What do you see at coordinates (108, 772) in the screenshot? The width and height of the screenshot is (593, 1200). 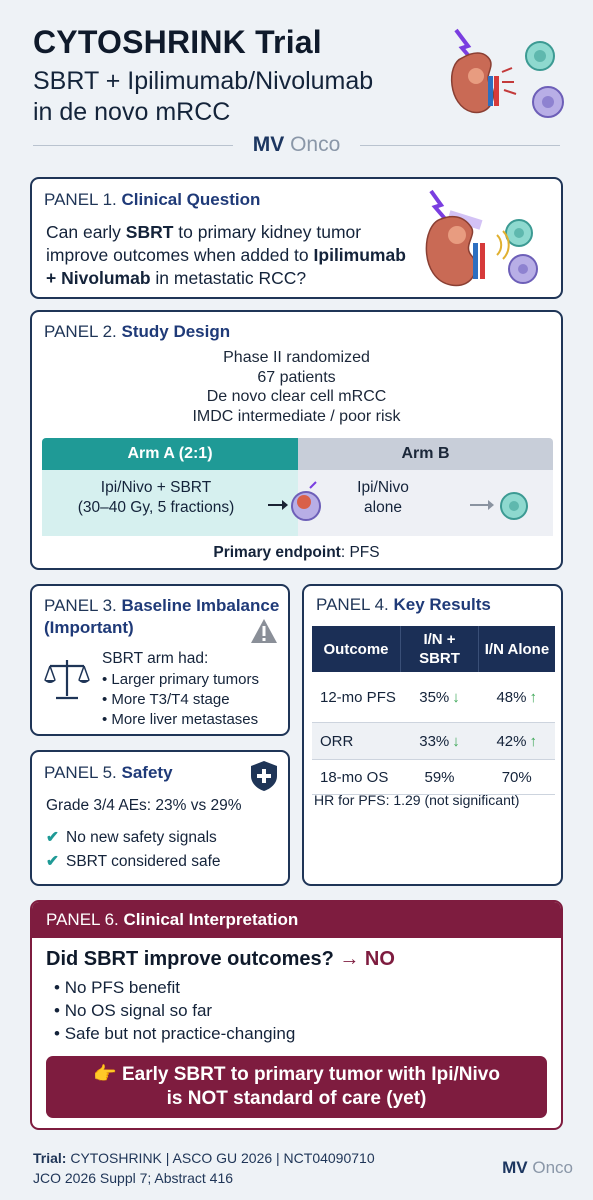 I see `panel-heading: PANEL 5. Safety` at bounding box center [108, 772].